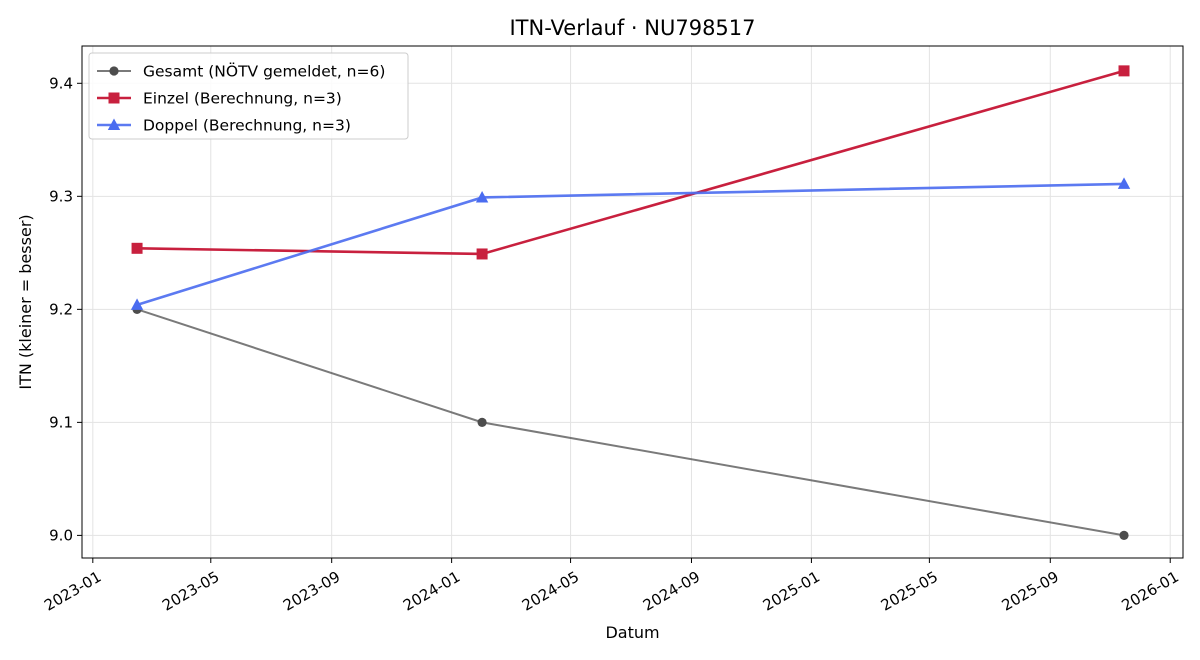  Describe the element at coordinates (550, 591) in the screenshot. I see `x-tick-label: 2024-05` at that location.